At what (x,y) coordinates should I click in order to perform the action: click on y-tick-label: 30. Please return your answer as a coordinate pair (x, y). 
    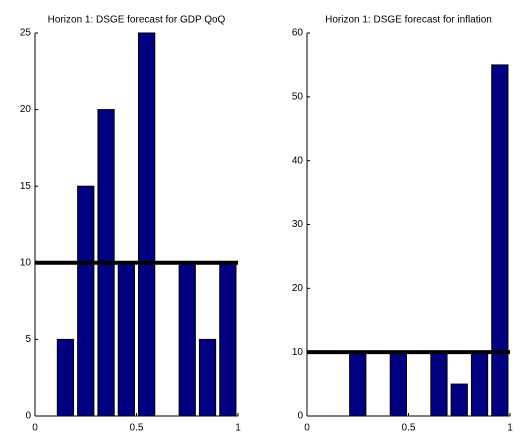
    Looking at the image, I should click on (298, 224).